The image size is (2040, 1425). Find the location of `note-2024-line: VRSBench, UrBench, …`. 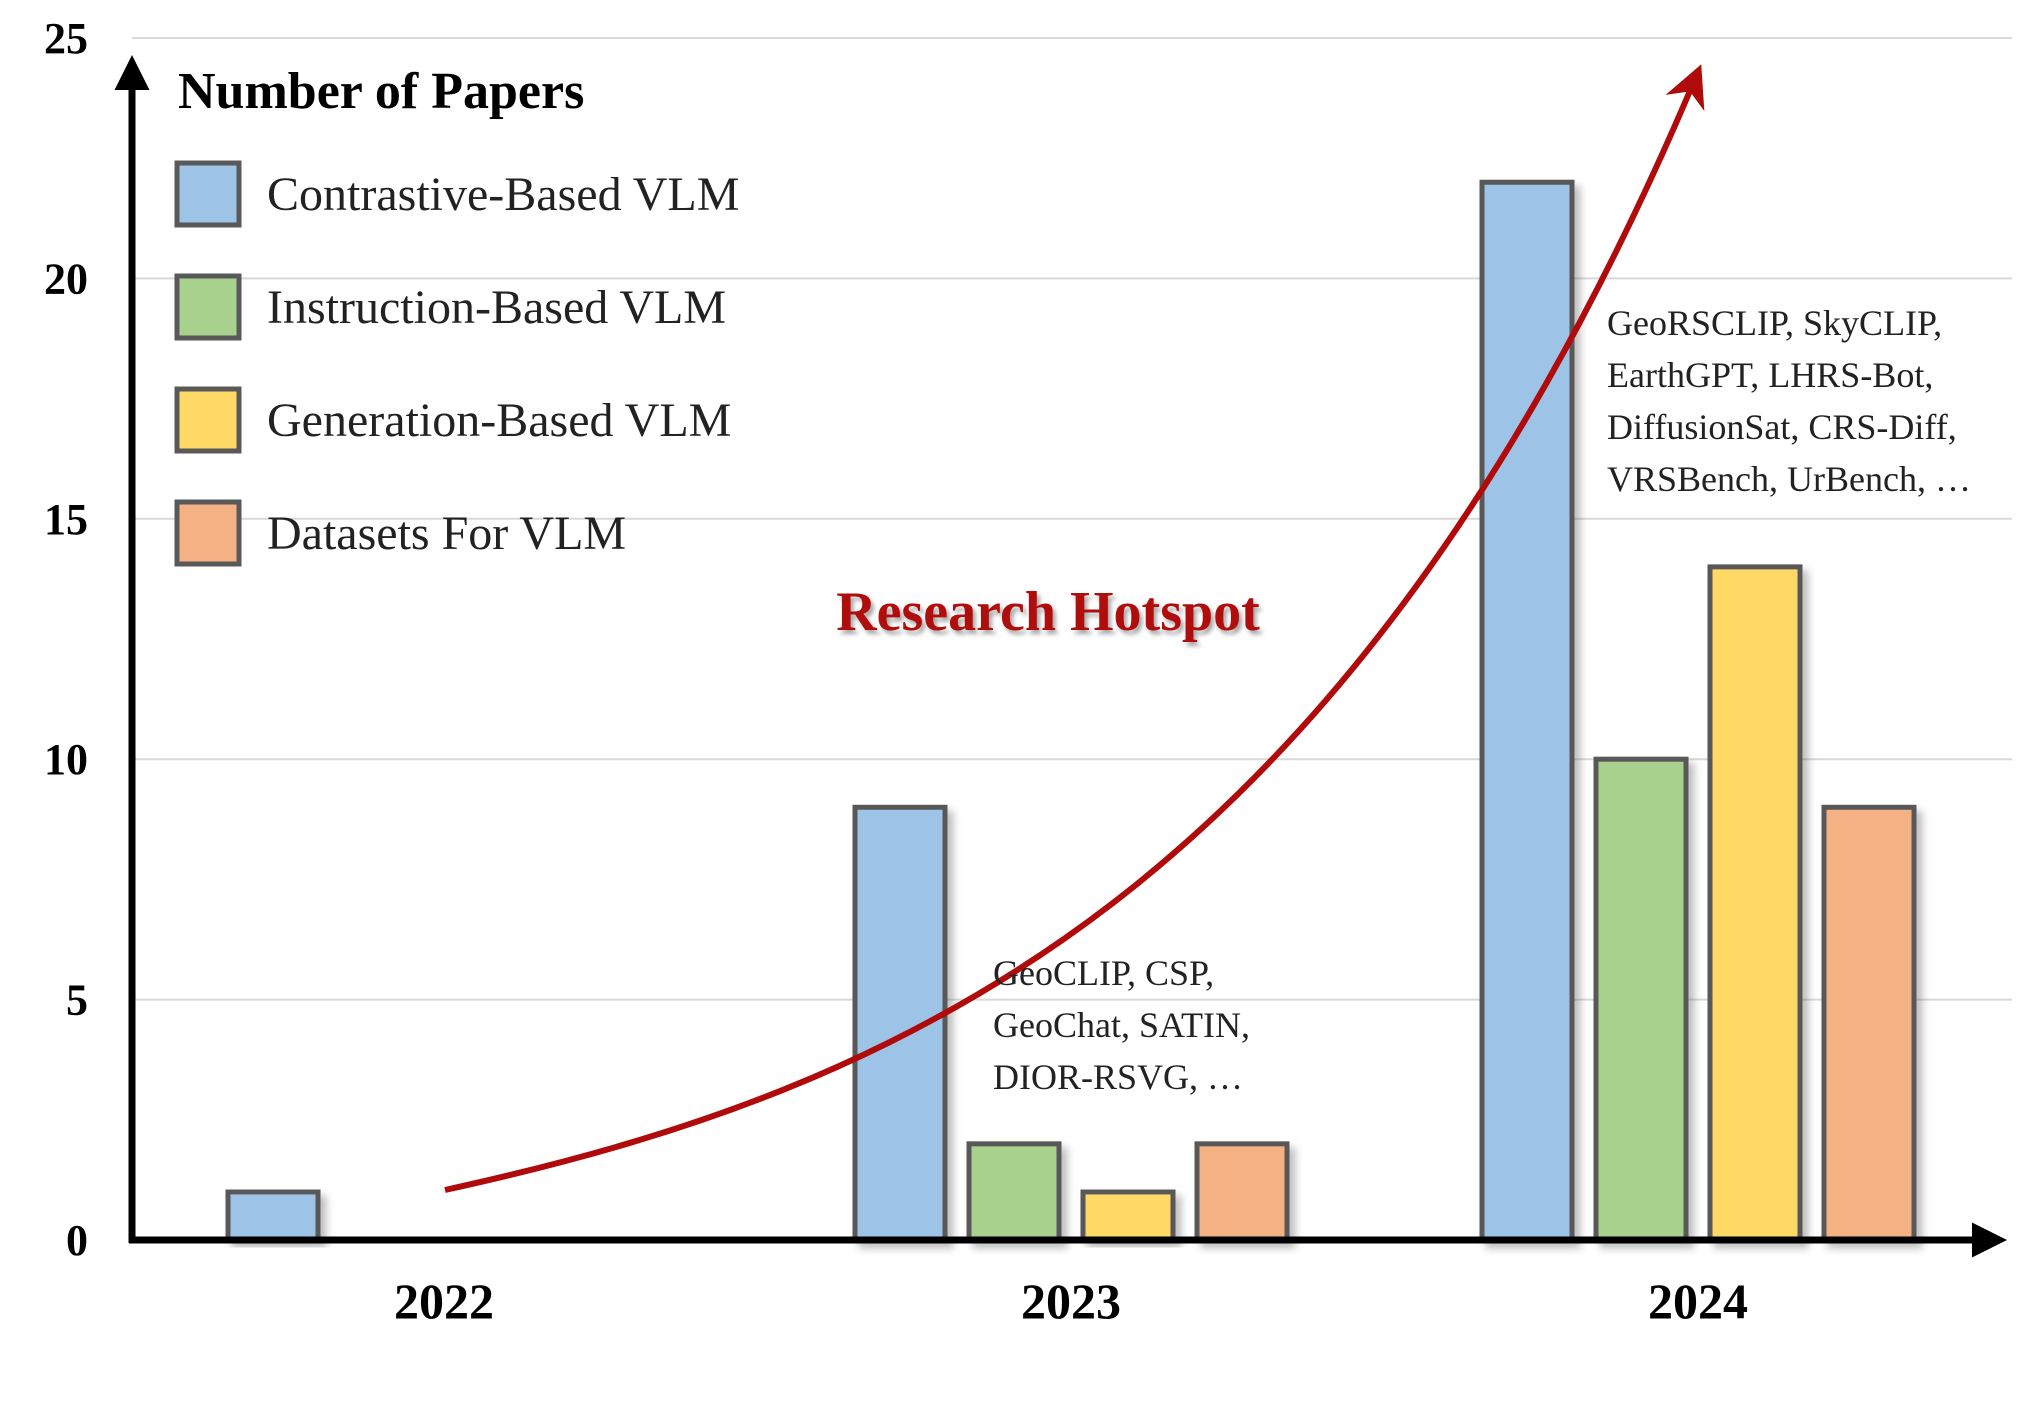

note-2024-line: VRSBench, UrBench, … is located at coordinates (1789, 479).